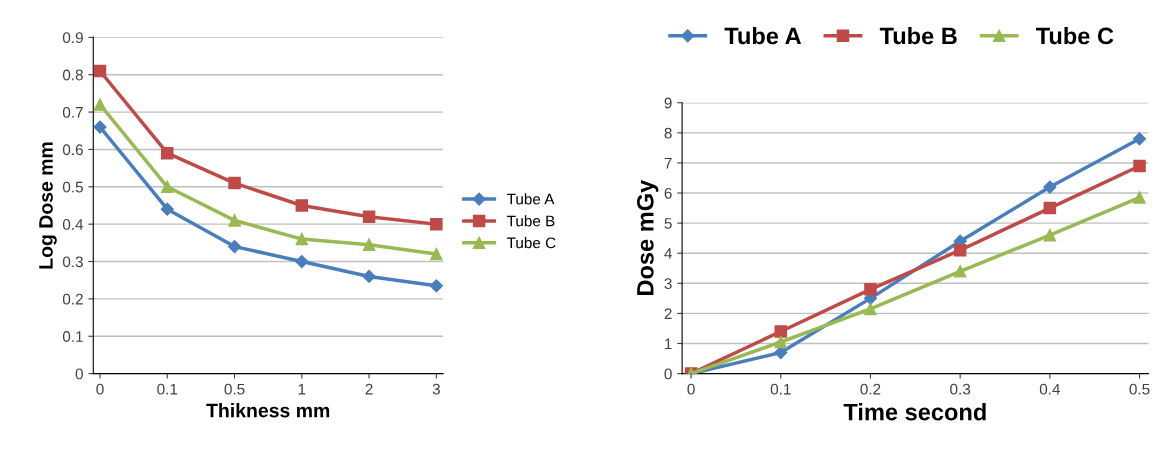  I want to click on y-tick-label: 0.6, so click(72, 150).